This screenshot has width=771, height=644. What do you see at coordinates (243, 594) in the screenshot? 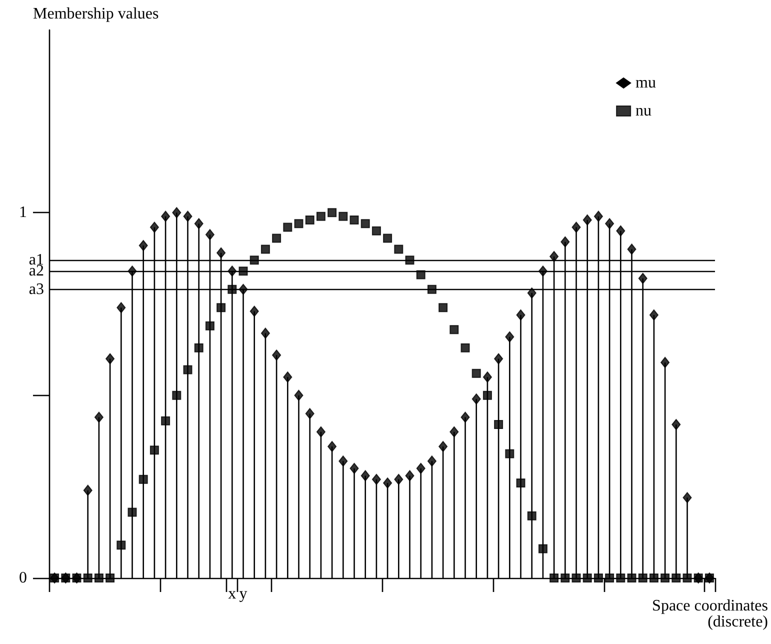
I see `x-tick-label: y` at bounding box center [243, 594].